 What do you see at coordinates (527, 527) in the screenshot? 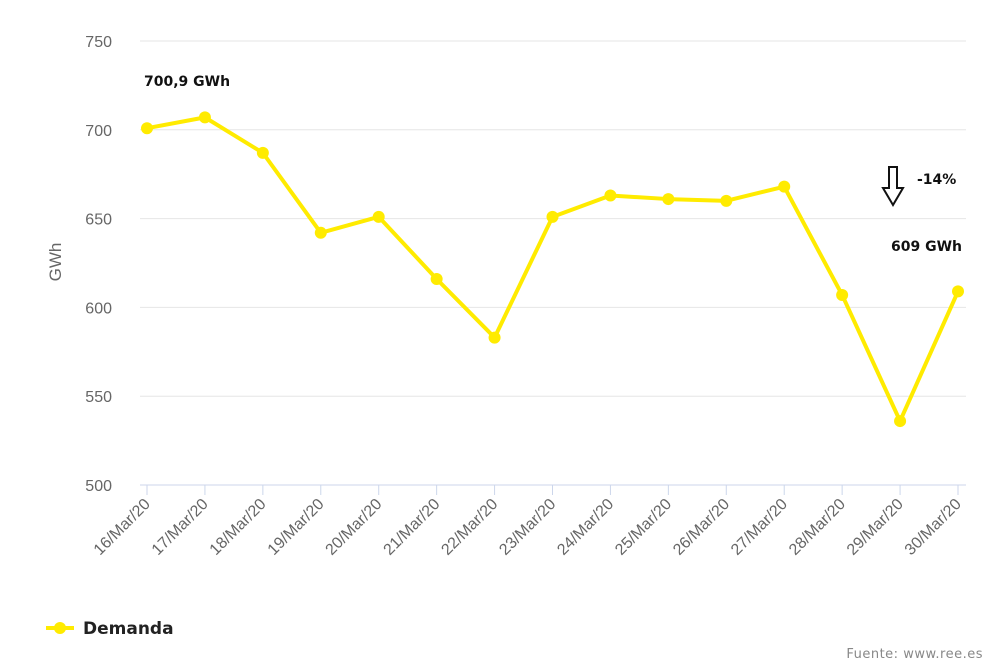
I see `x-tick-label: 23/Mar/20` at bounding box center [527, 527].